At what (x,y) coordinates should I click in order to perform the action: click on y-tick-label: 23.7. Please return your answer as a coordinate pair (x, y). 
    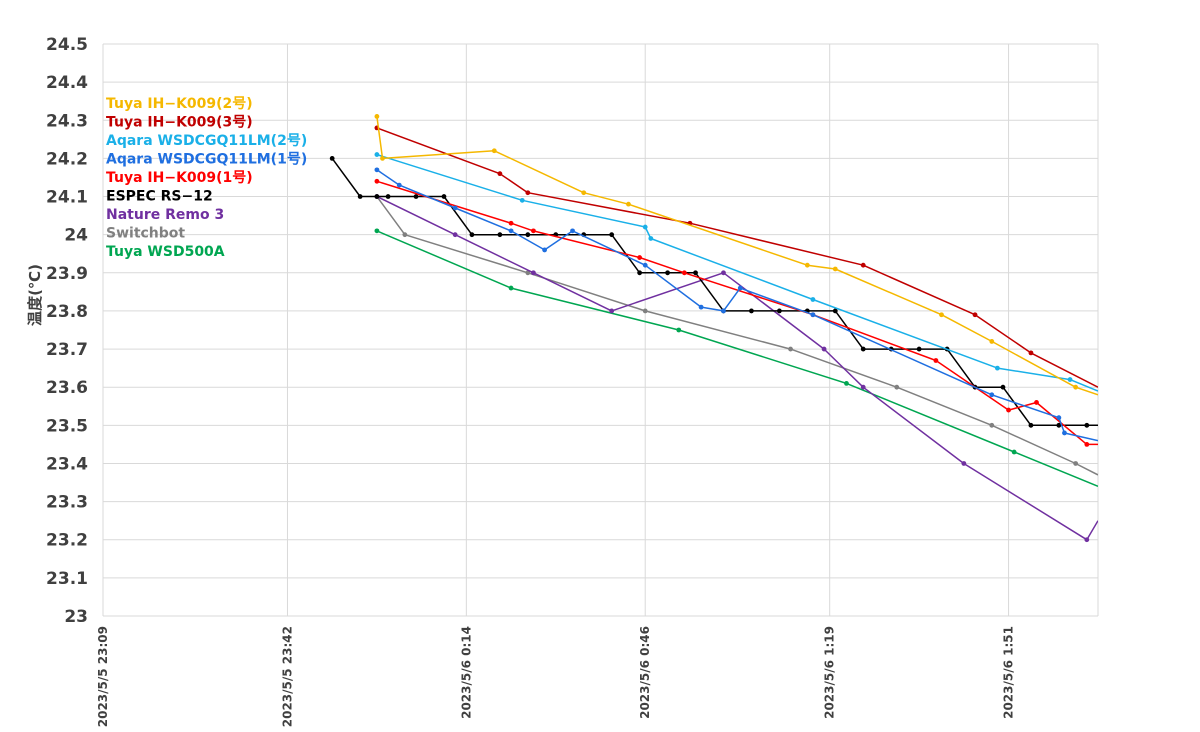
    Looking at the image, I should click on (67, 350).